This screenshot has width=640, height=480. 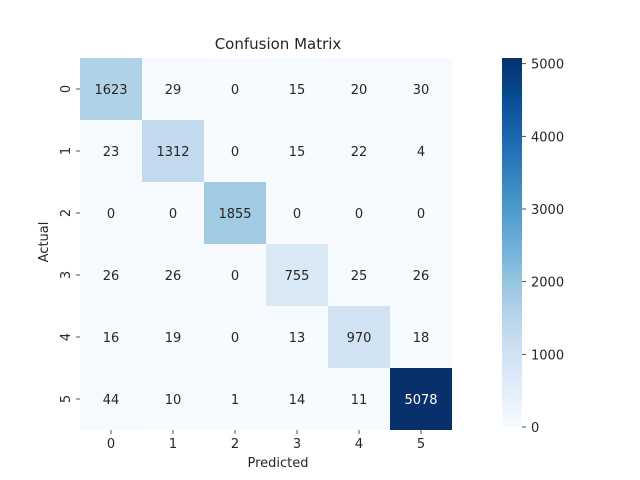 I want to click on cell-value-label: 13, so click(x=297, y=338).